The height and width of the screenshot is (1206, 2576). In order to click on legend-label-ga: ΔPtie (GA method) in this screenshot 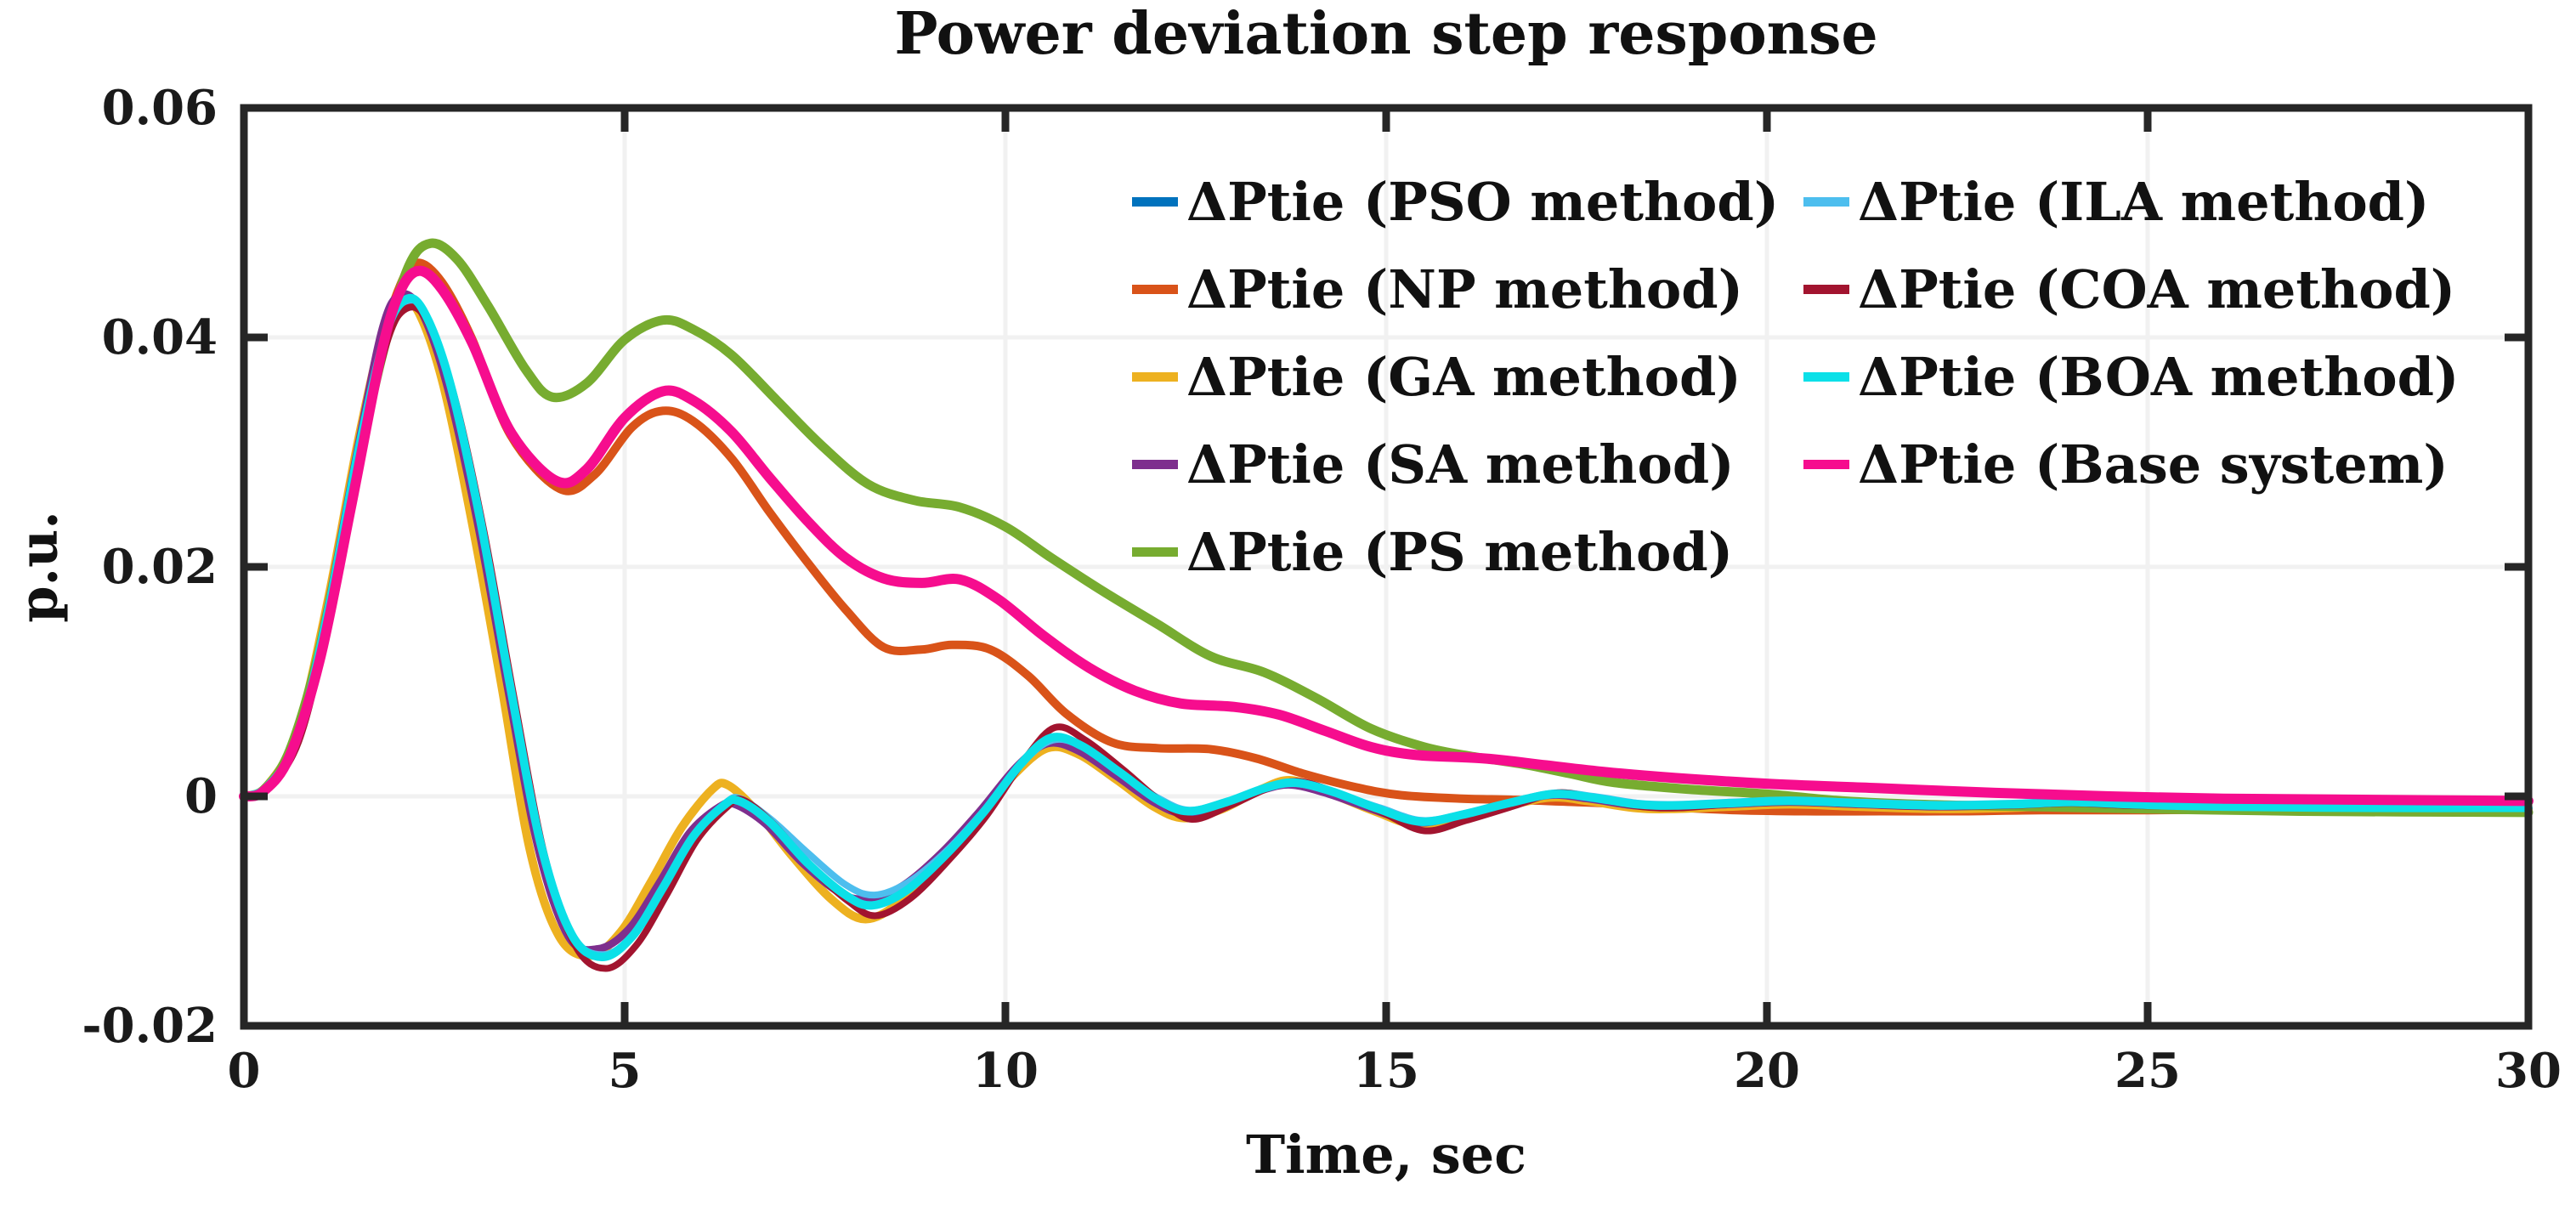, I will do `click(1463, 377)`.